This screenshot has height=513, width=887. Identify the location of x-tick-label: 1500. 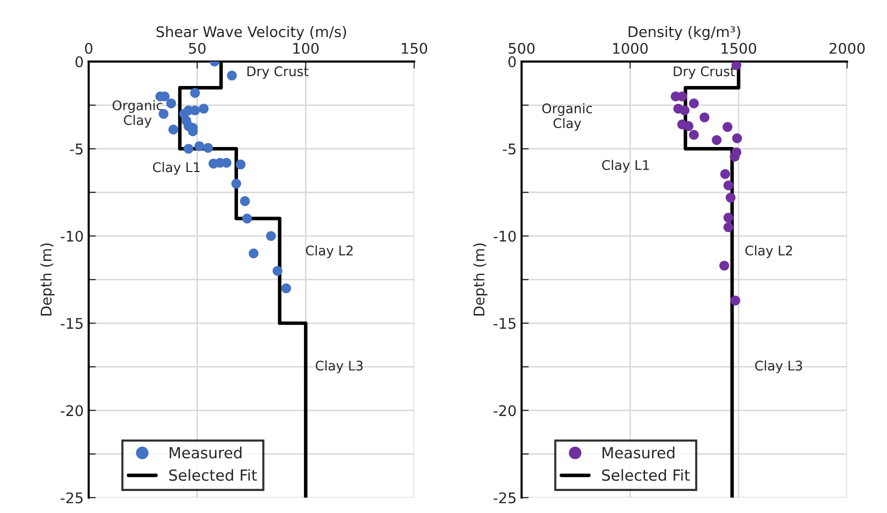
(739, 48).